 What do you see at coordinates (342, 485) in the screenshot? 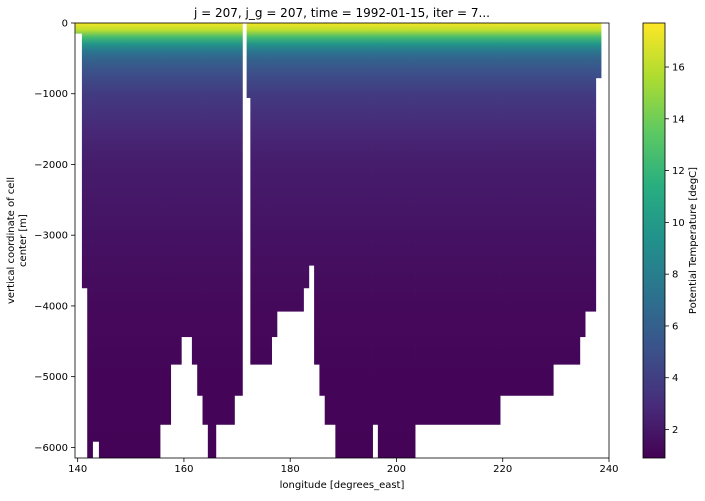
I see `x-axis-label: longitude [degrees_east]` at bounding box center [342, 485].